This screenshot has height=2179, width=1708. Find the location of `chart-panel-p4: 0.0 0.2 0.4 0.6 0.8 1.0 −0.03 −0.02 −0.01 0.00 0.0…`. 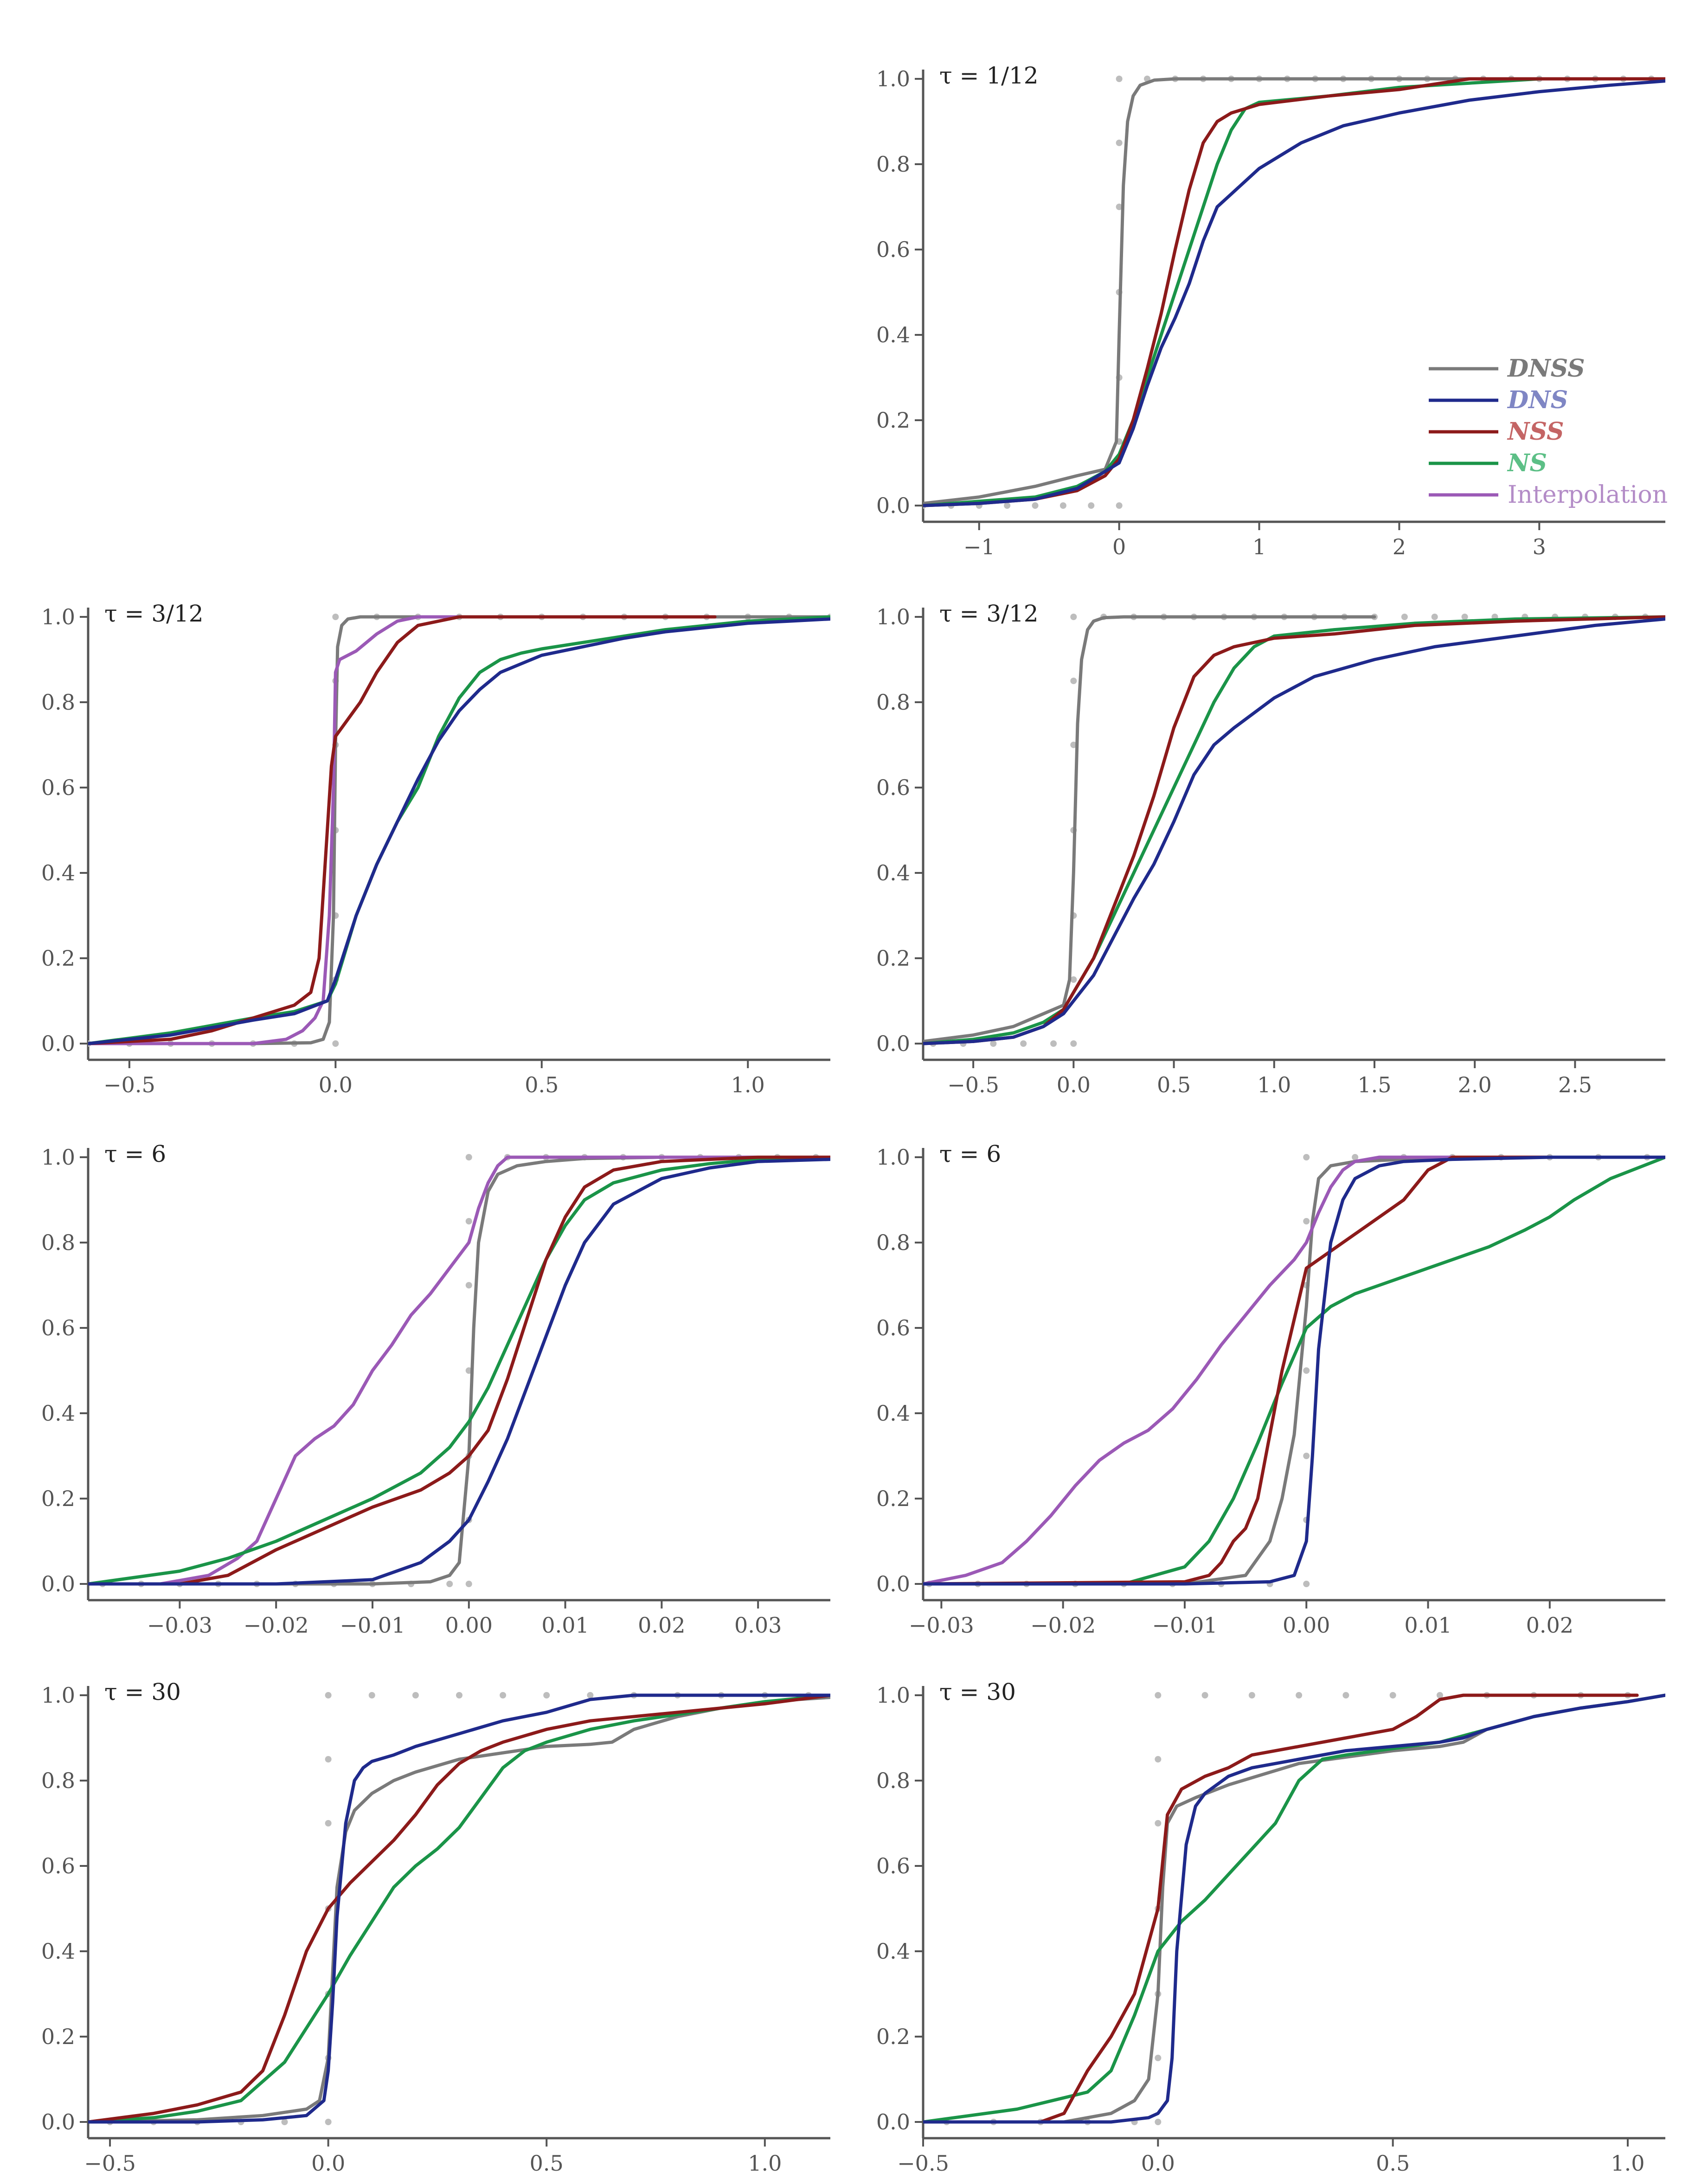

chart-panel-p4: 0.0 0.2 0.4 0.6 0.8 1.0 −0.03 −0.02 −0.01 0.00 0.0… is located at coordinates (435, 1389).